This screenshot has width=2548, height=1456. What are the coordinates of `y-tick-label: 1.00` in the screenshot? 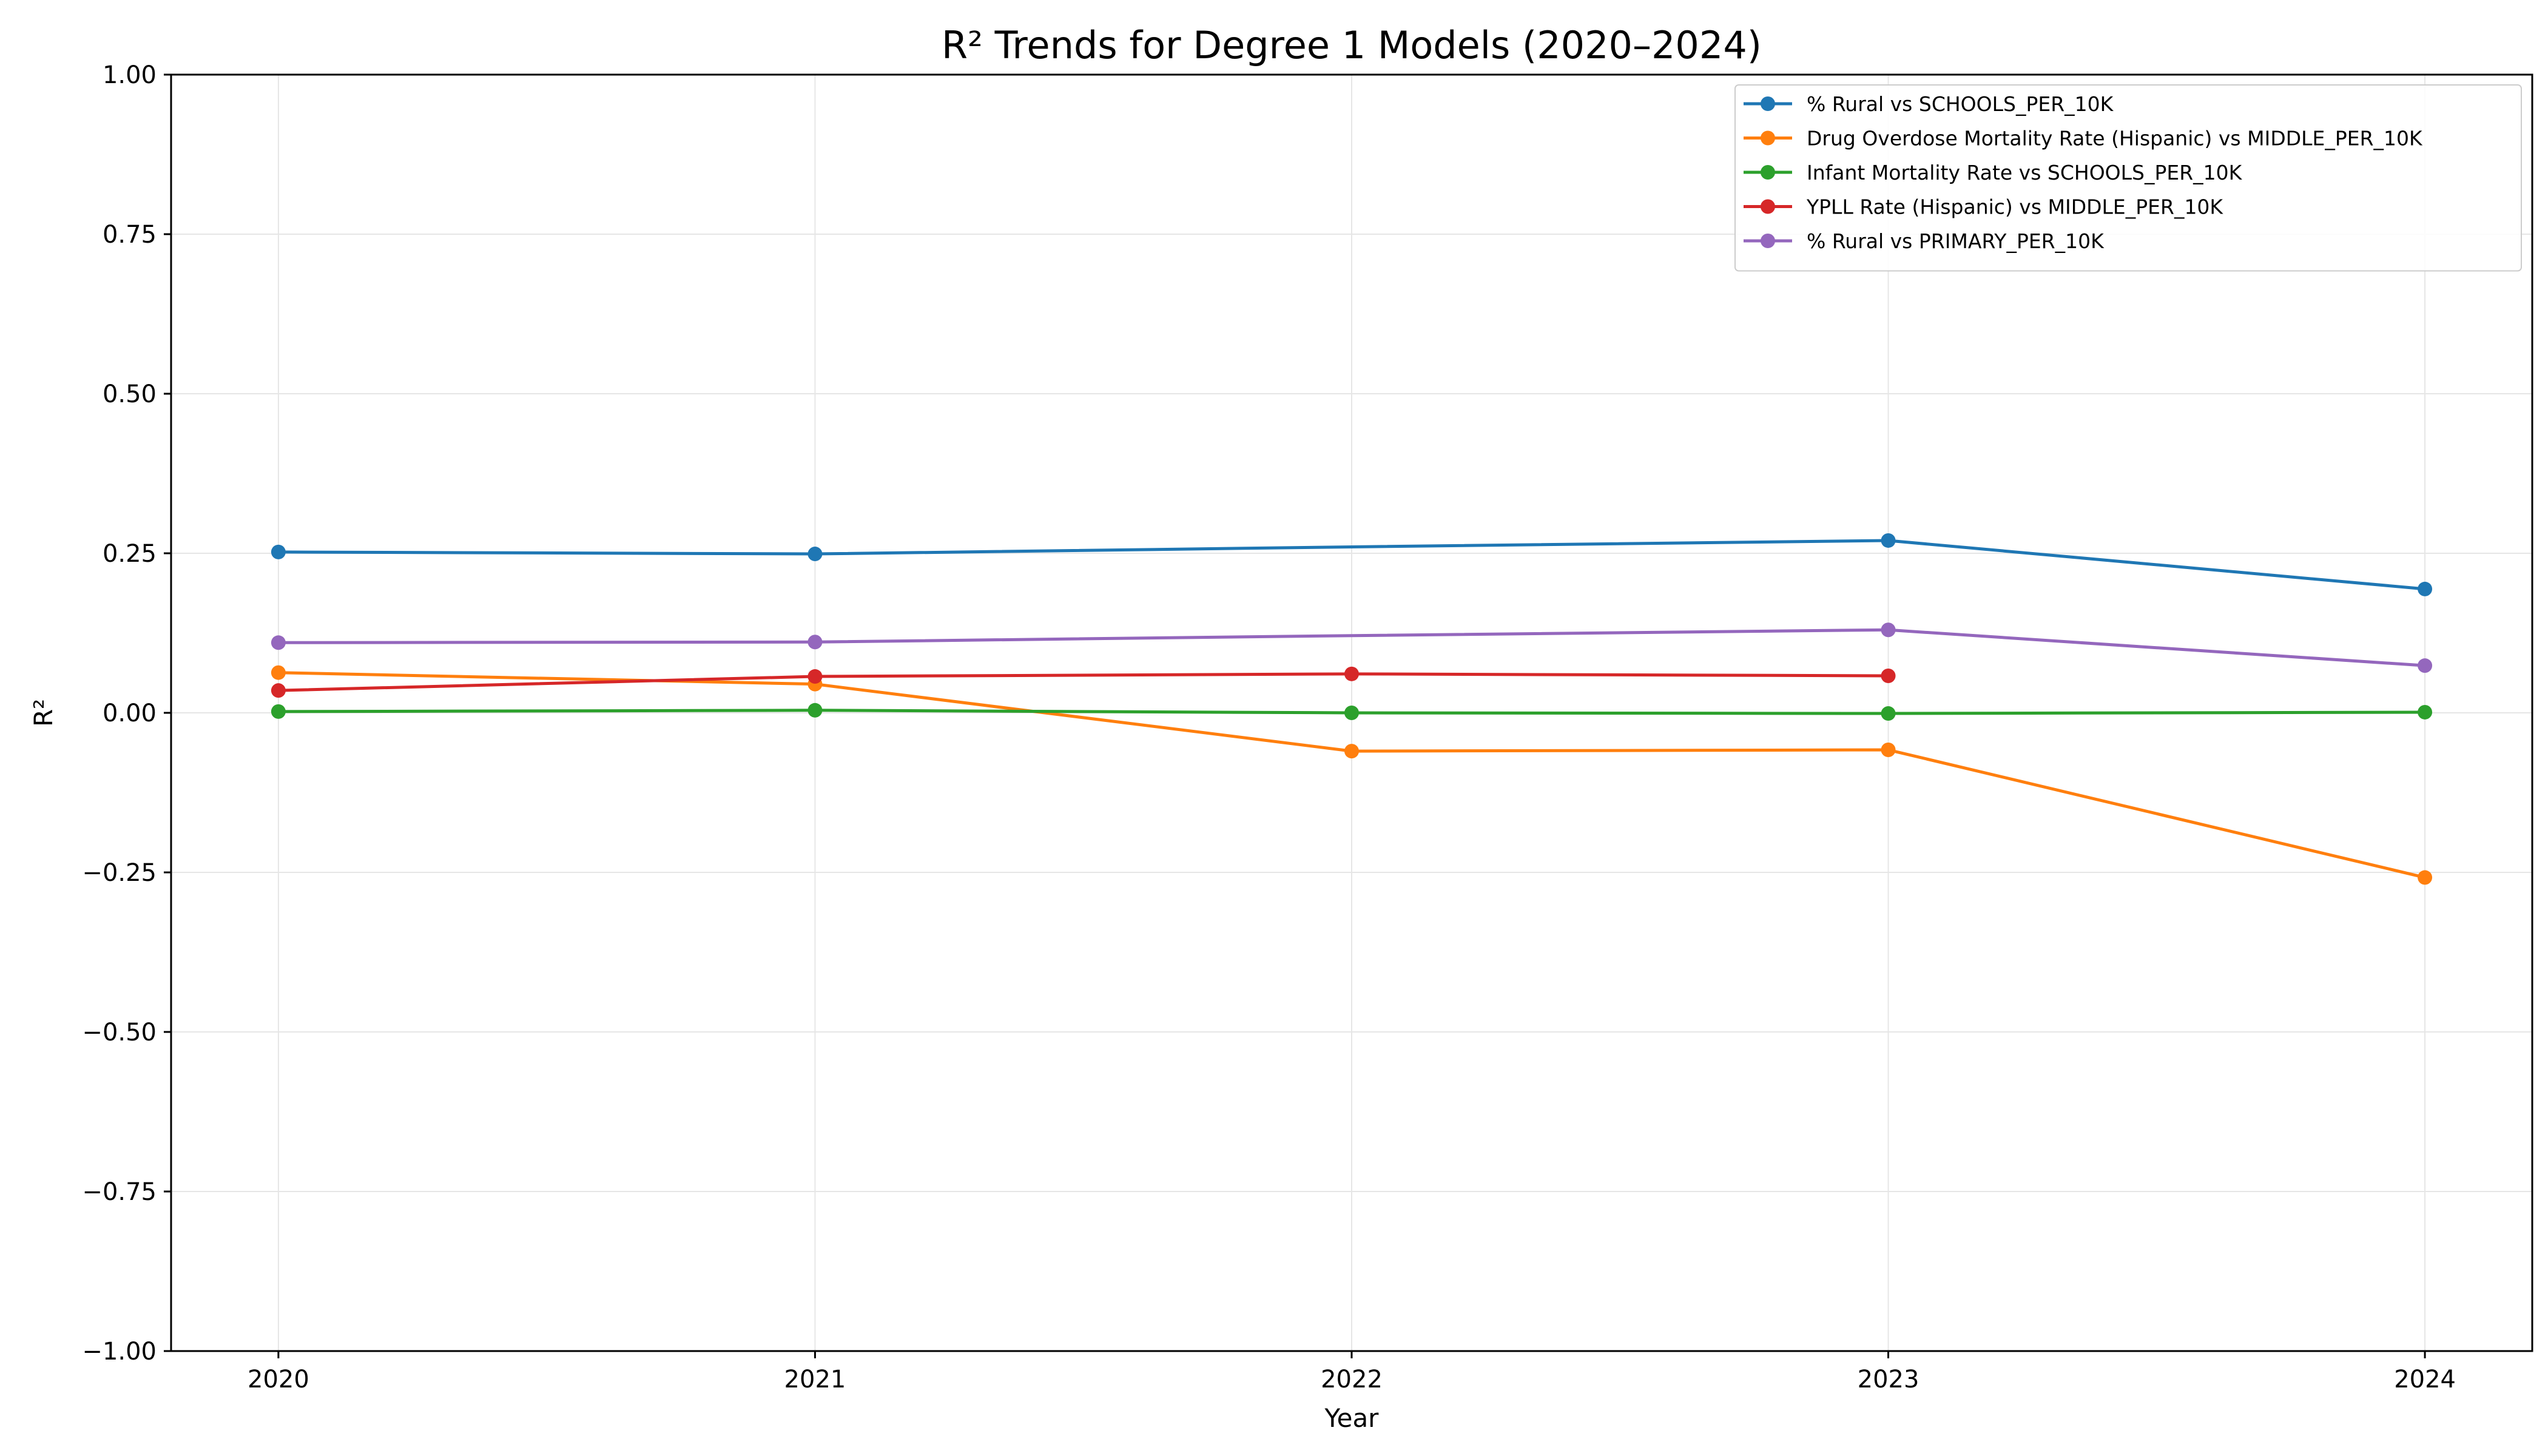 It's located at (130, 75).